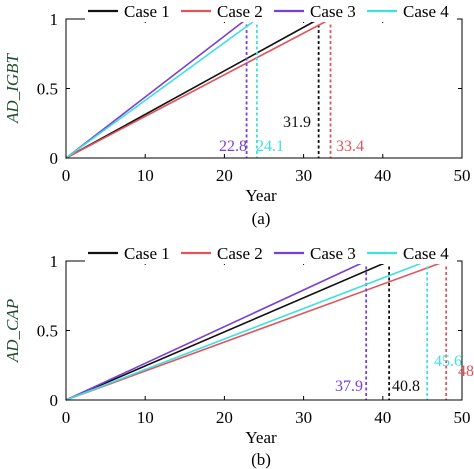  What do you see at coordinates (297, 122) in the screenshot?
I see `data-label: 31.9` at bounding box center [297, 122].